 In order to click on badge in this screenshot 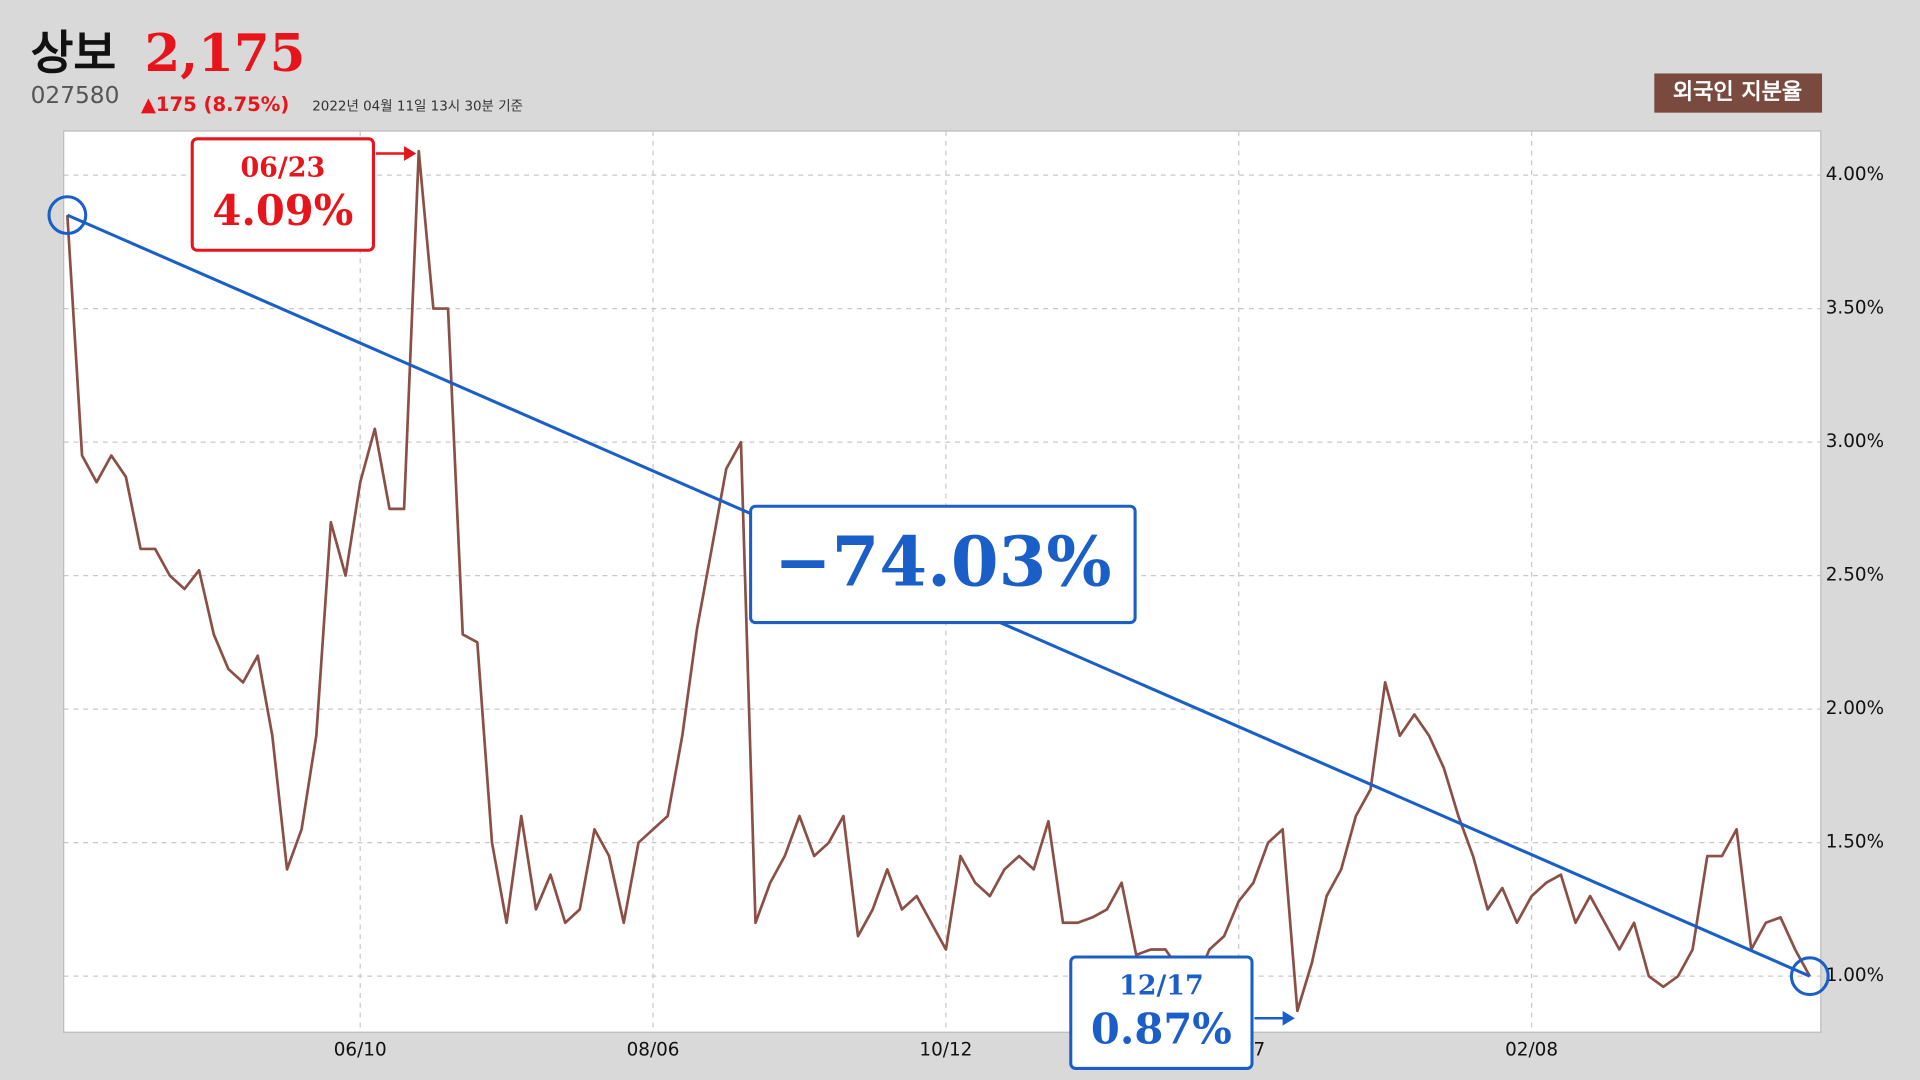, I will do `click(1738, 93)`.